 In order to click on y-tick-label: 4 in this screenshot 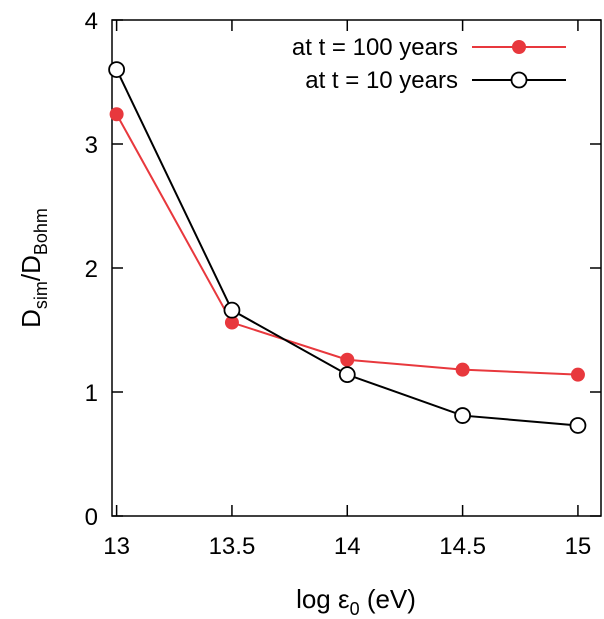, I will do `click(91, 21)`.